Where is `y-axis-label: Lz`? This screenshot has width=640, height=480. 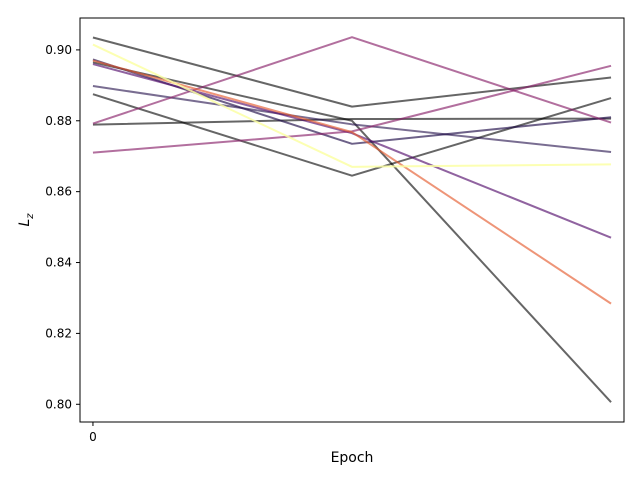
y-axis-label: Lz is located at coordinates (26, 220).